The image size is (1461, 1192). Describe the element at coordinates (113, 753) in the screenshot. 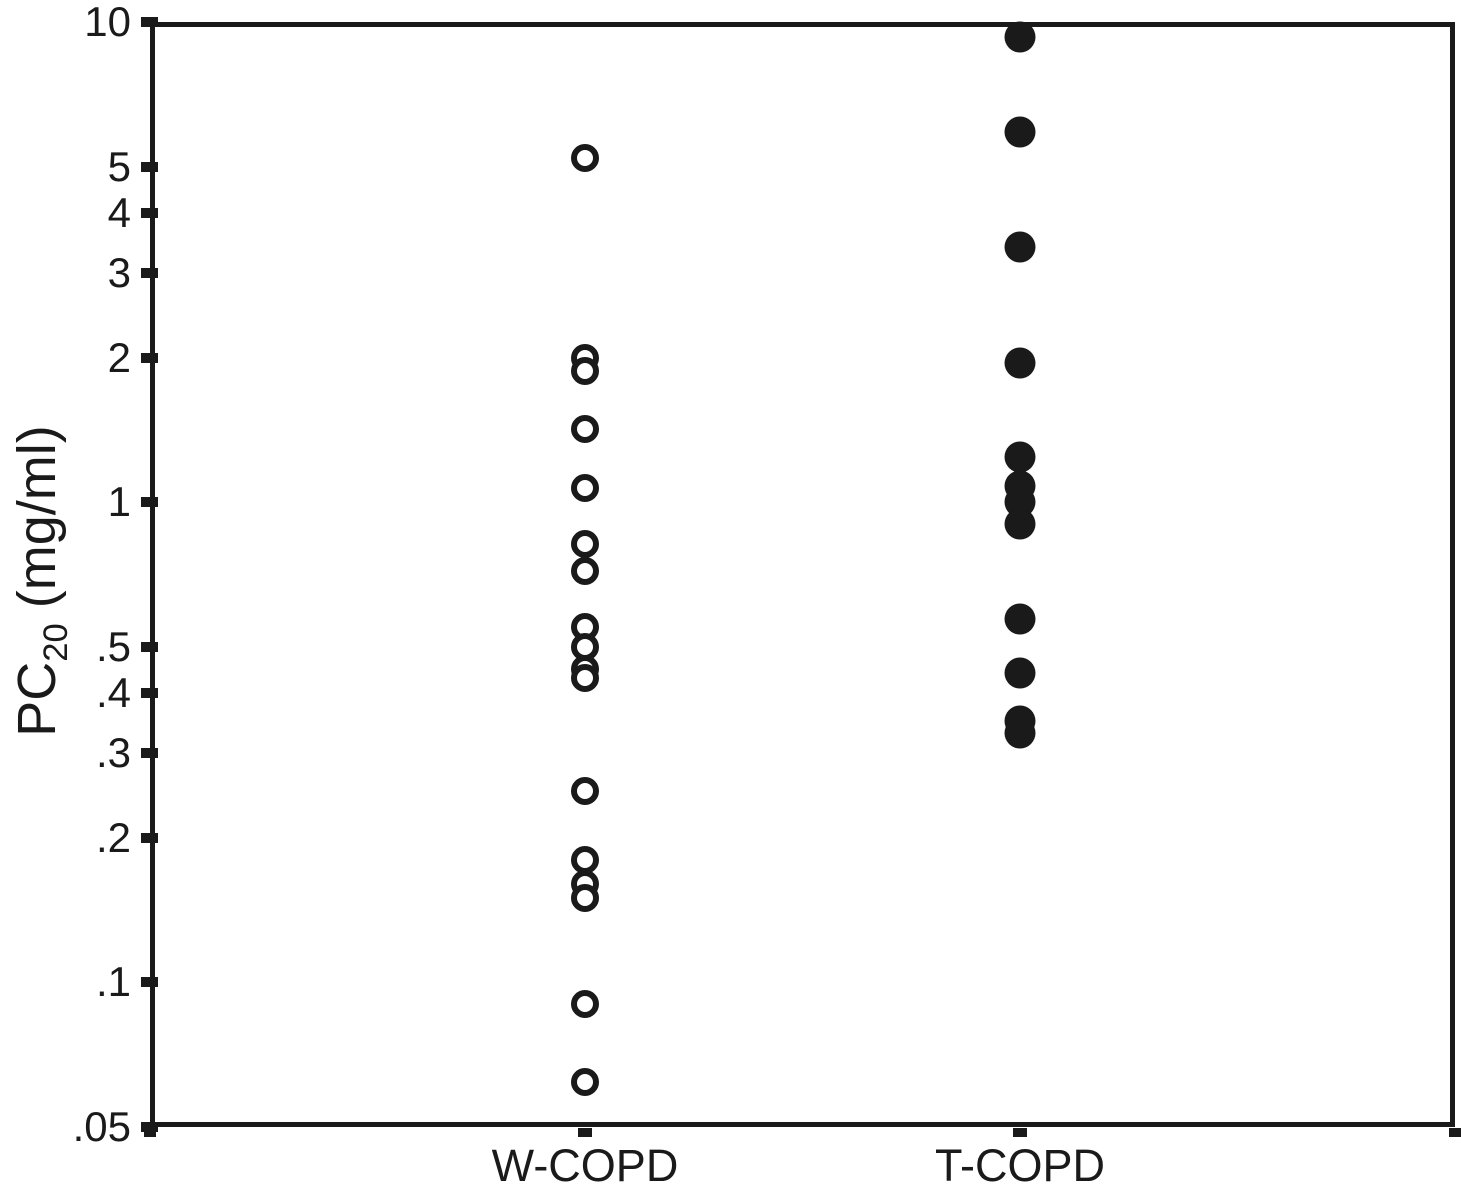

I see `y-axis-tick-label: .3` at that location.